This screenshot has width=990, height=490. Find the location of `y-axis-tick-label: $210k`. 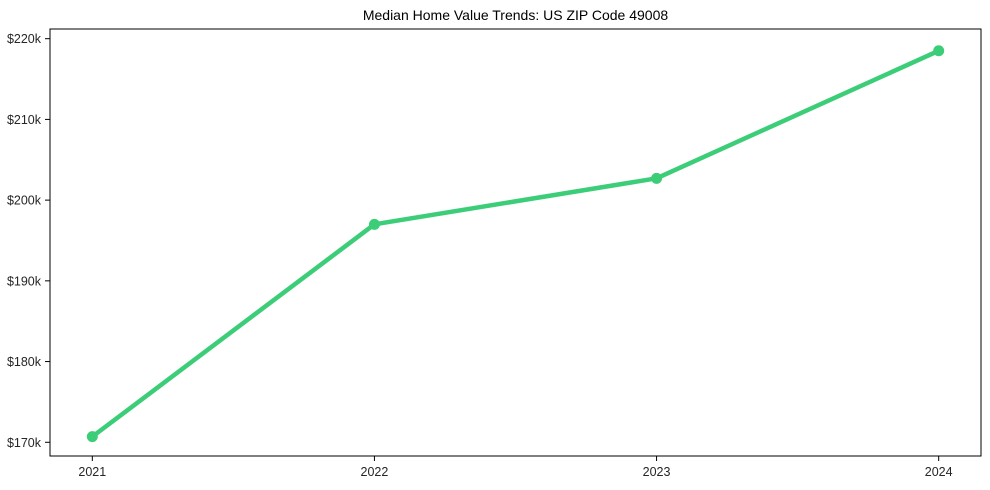

y-axis-tick-label: $210k is located at coordinates (24, 120).